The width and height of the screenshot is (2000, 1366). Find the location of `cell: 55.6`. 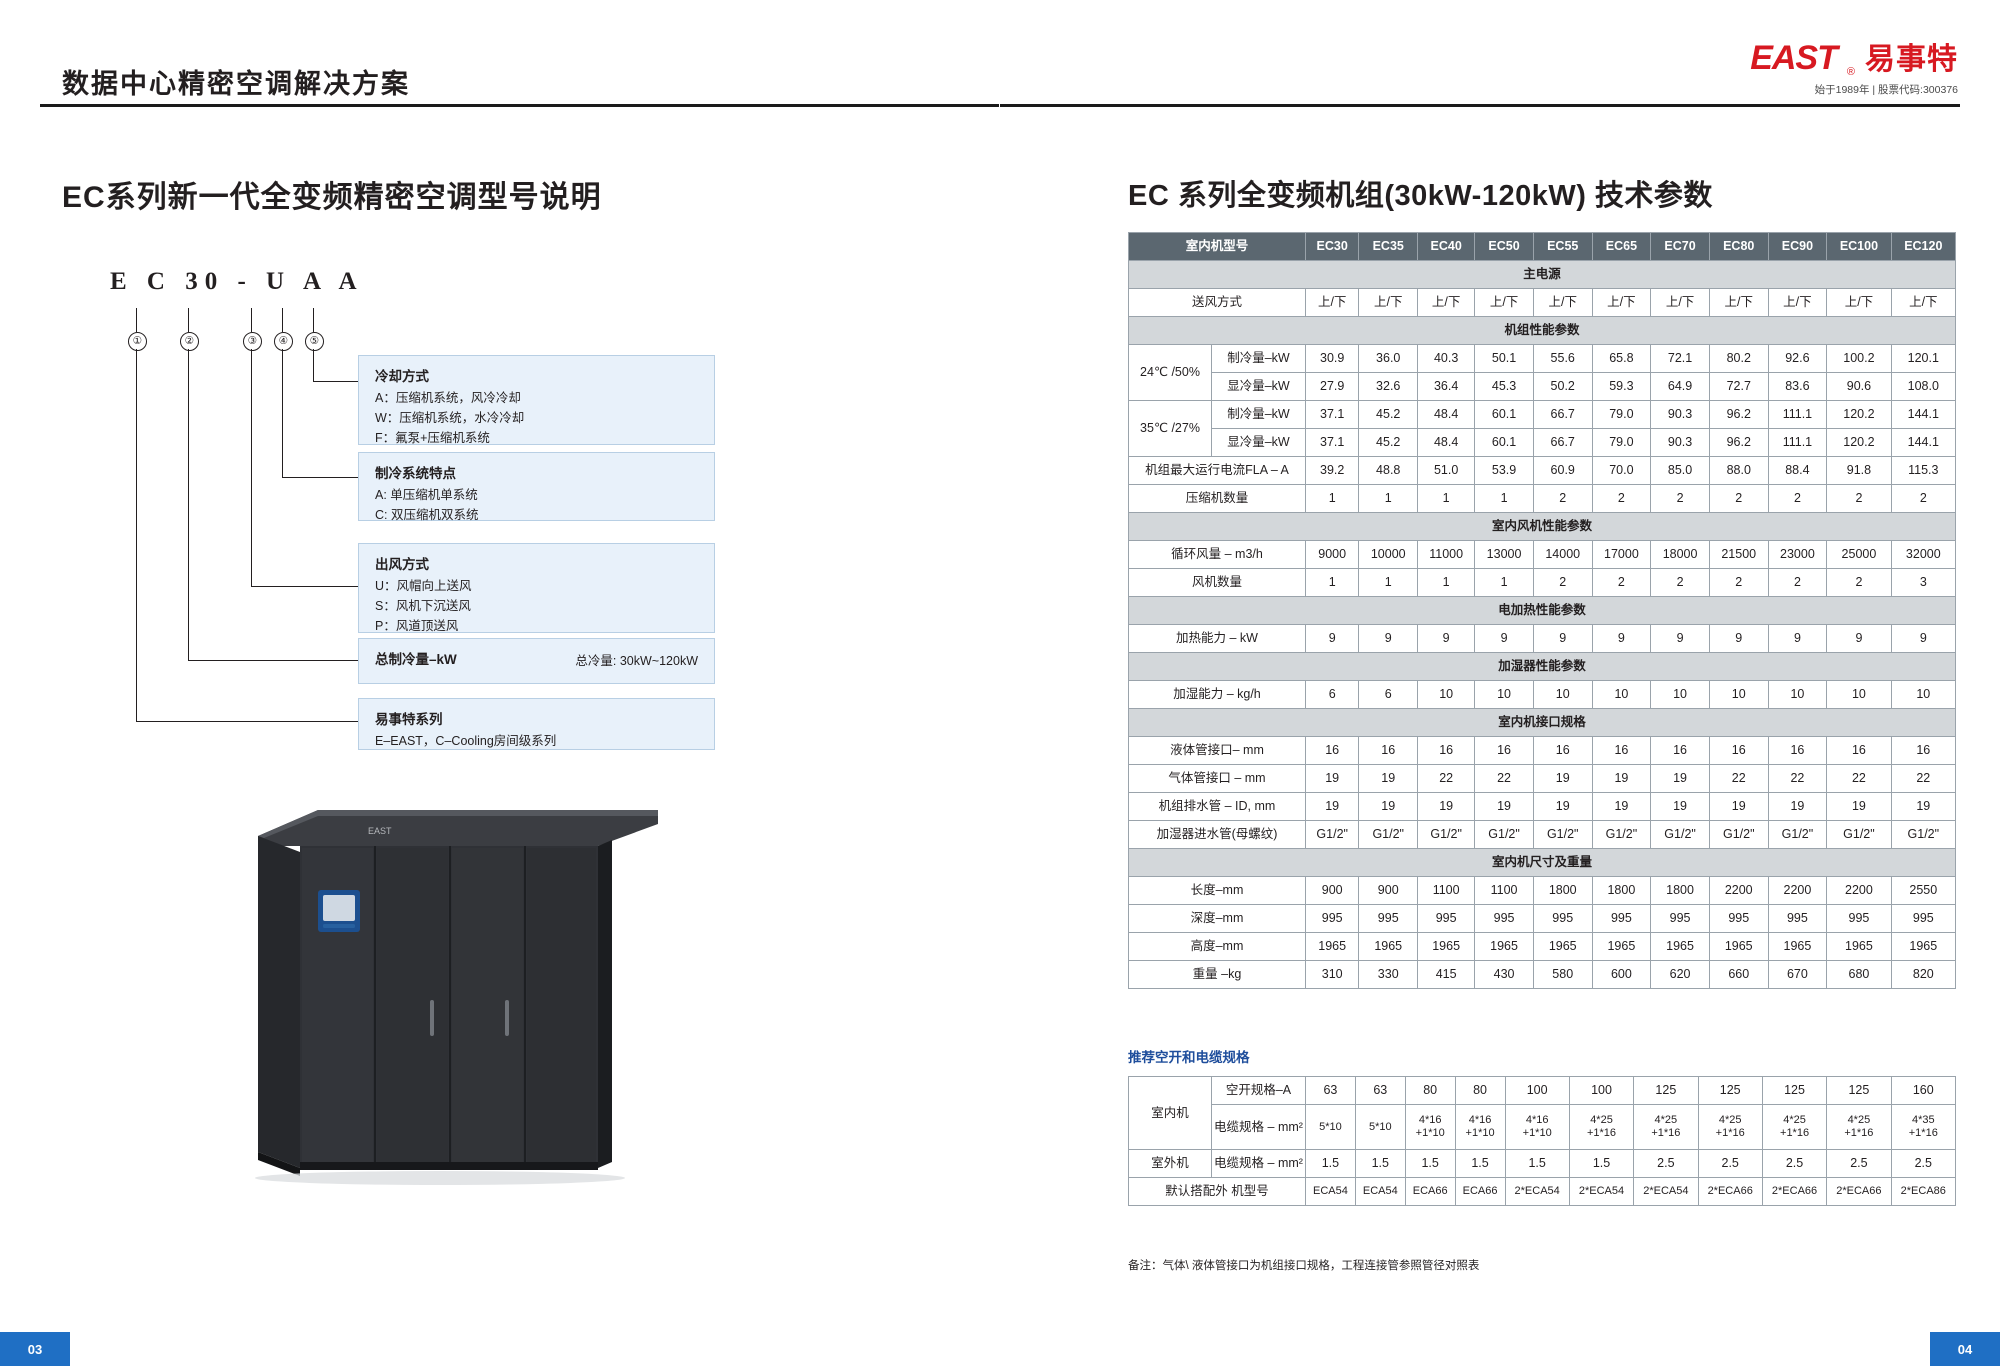

cell: 55.6 is located at coordinates (1562, 358).